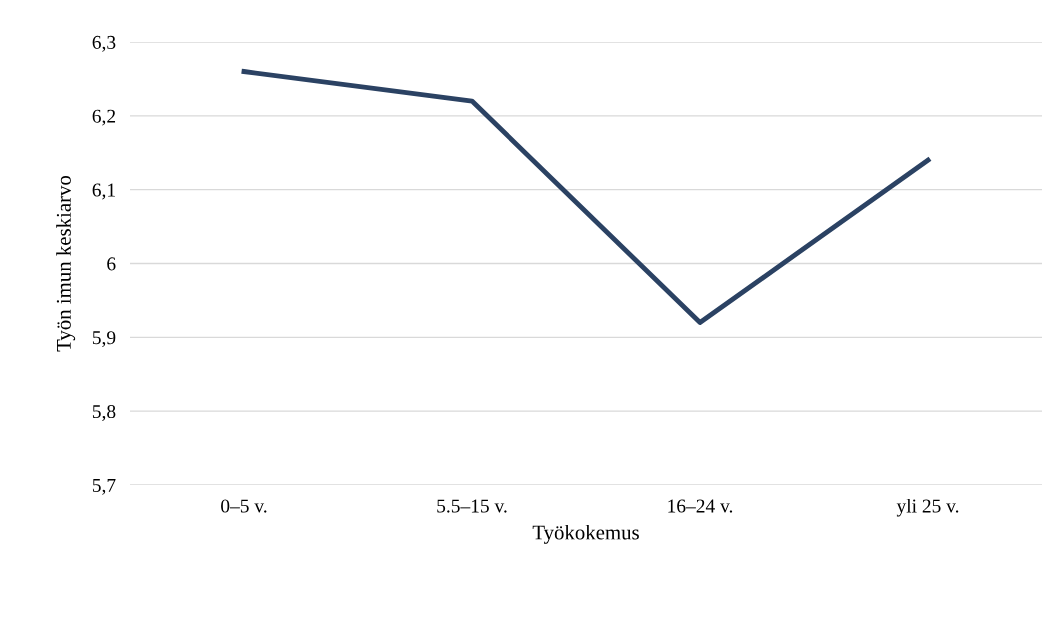  I want to click on x-axis-title: Työkokemus, so click(585, 534).